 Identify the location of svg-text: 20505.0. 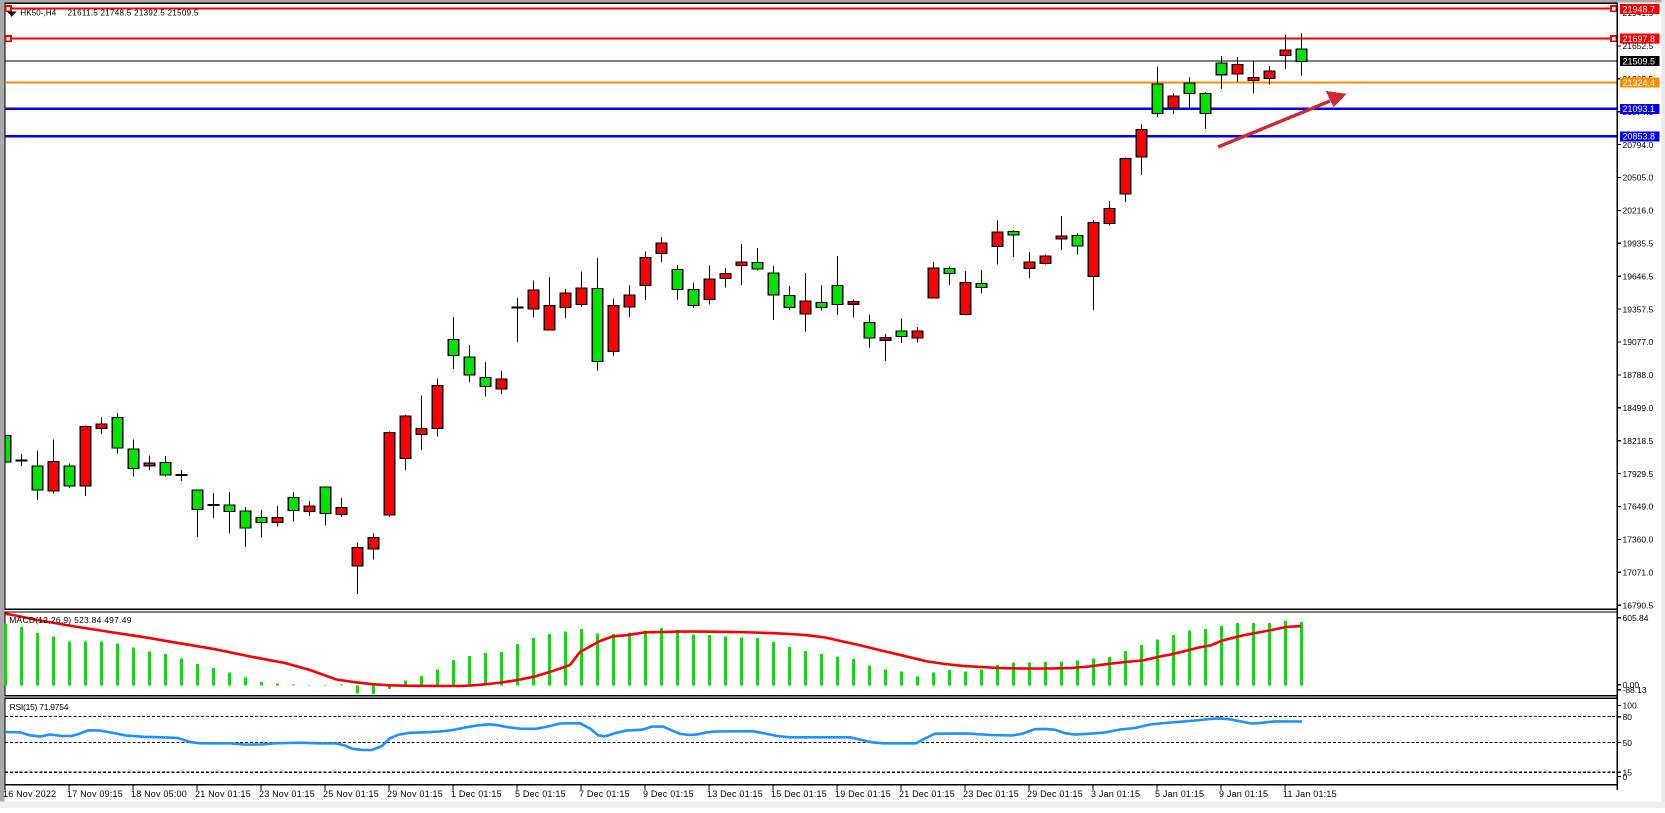
(1638, 178).